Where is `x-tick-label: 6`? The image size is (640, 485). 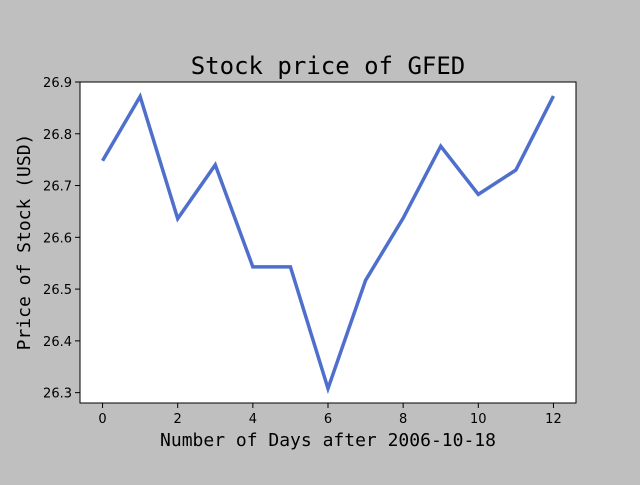 x-tick-label: 6 is located at coordinates (328, 419).